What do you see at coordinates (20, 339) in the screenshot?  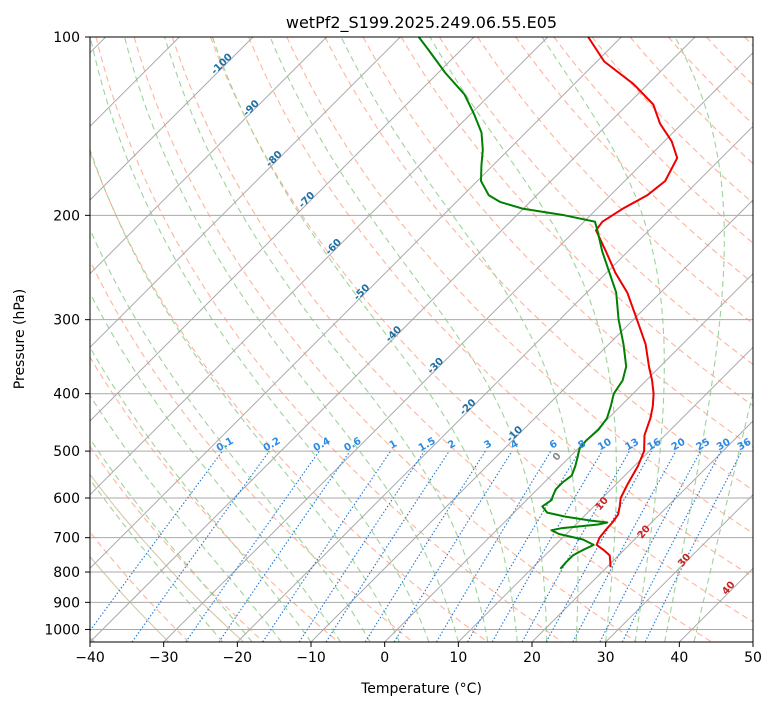 I see `y-axis-label: Pressure (hPa)` at bounding box center [20, 339].